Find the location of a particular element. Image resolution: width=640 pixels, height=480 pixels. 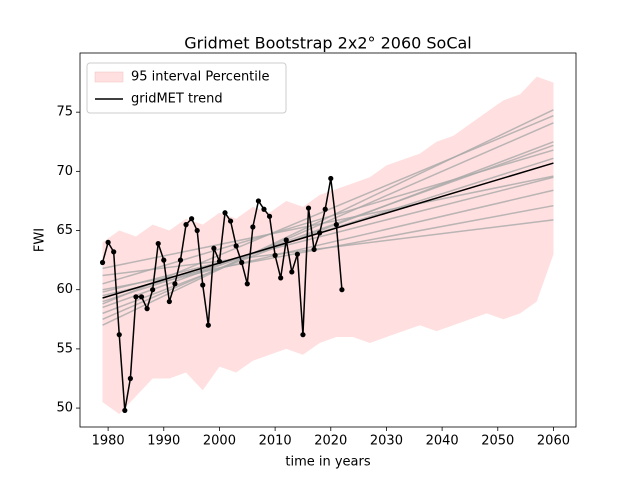

y-tick-label: 65 is located at coordinates (64, 230).